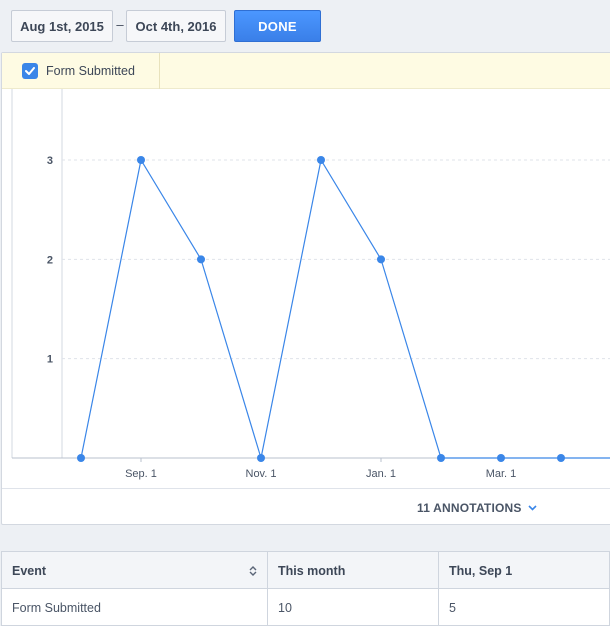  I want to click on table-header-row: Event This month Thu, Sep 1, so click(306, 570).